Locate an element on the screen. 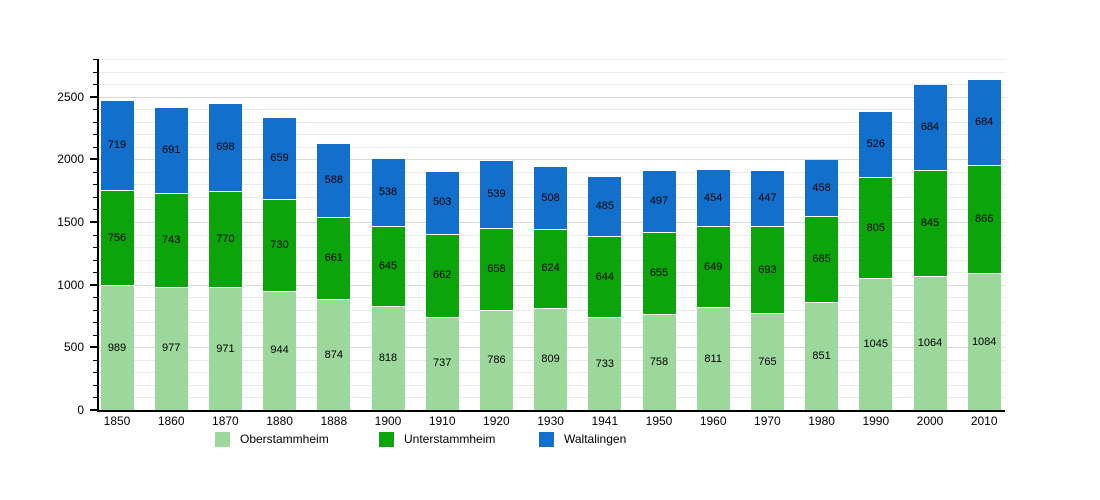  bar-segment-waltalingen-1990: 526 is located at coordinates (876, 145).